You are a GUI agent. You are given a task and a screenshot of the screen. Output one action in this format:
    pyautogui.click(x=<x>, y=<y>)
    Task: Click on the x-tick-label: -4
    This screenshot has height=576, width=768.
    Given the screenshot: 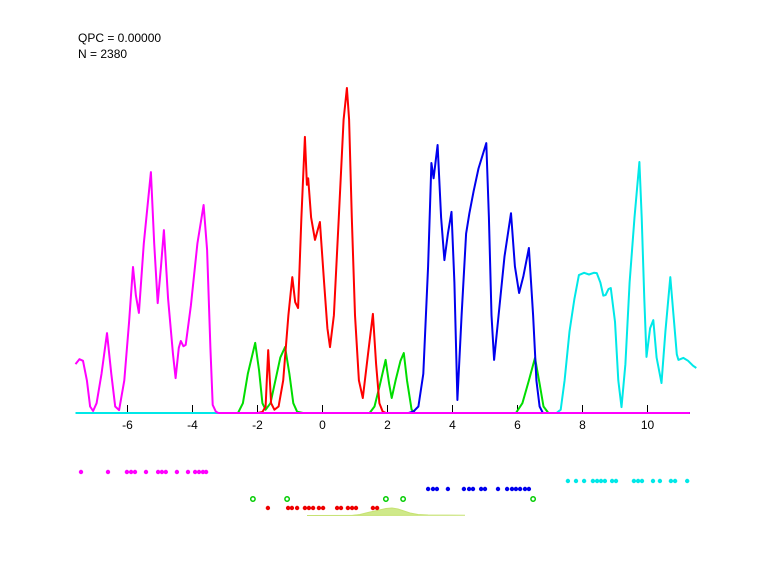 What is the action you would take?
    pyautogui.click(x=192, y=425)
    